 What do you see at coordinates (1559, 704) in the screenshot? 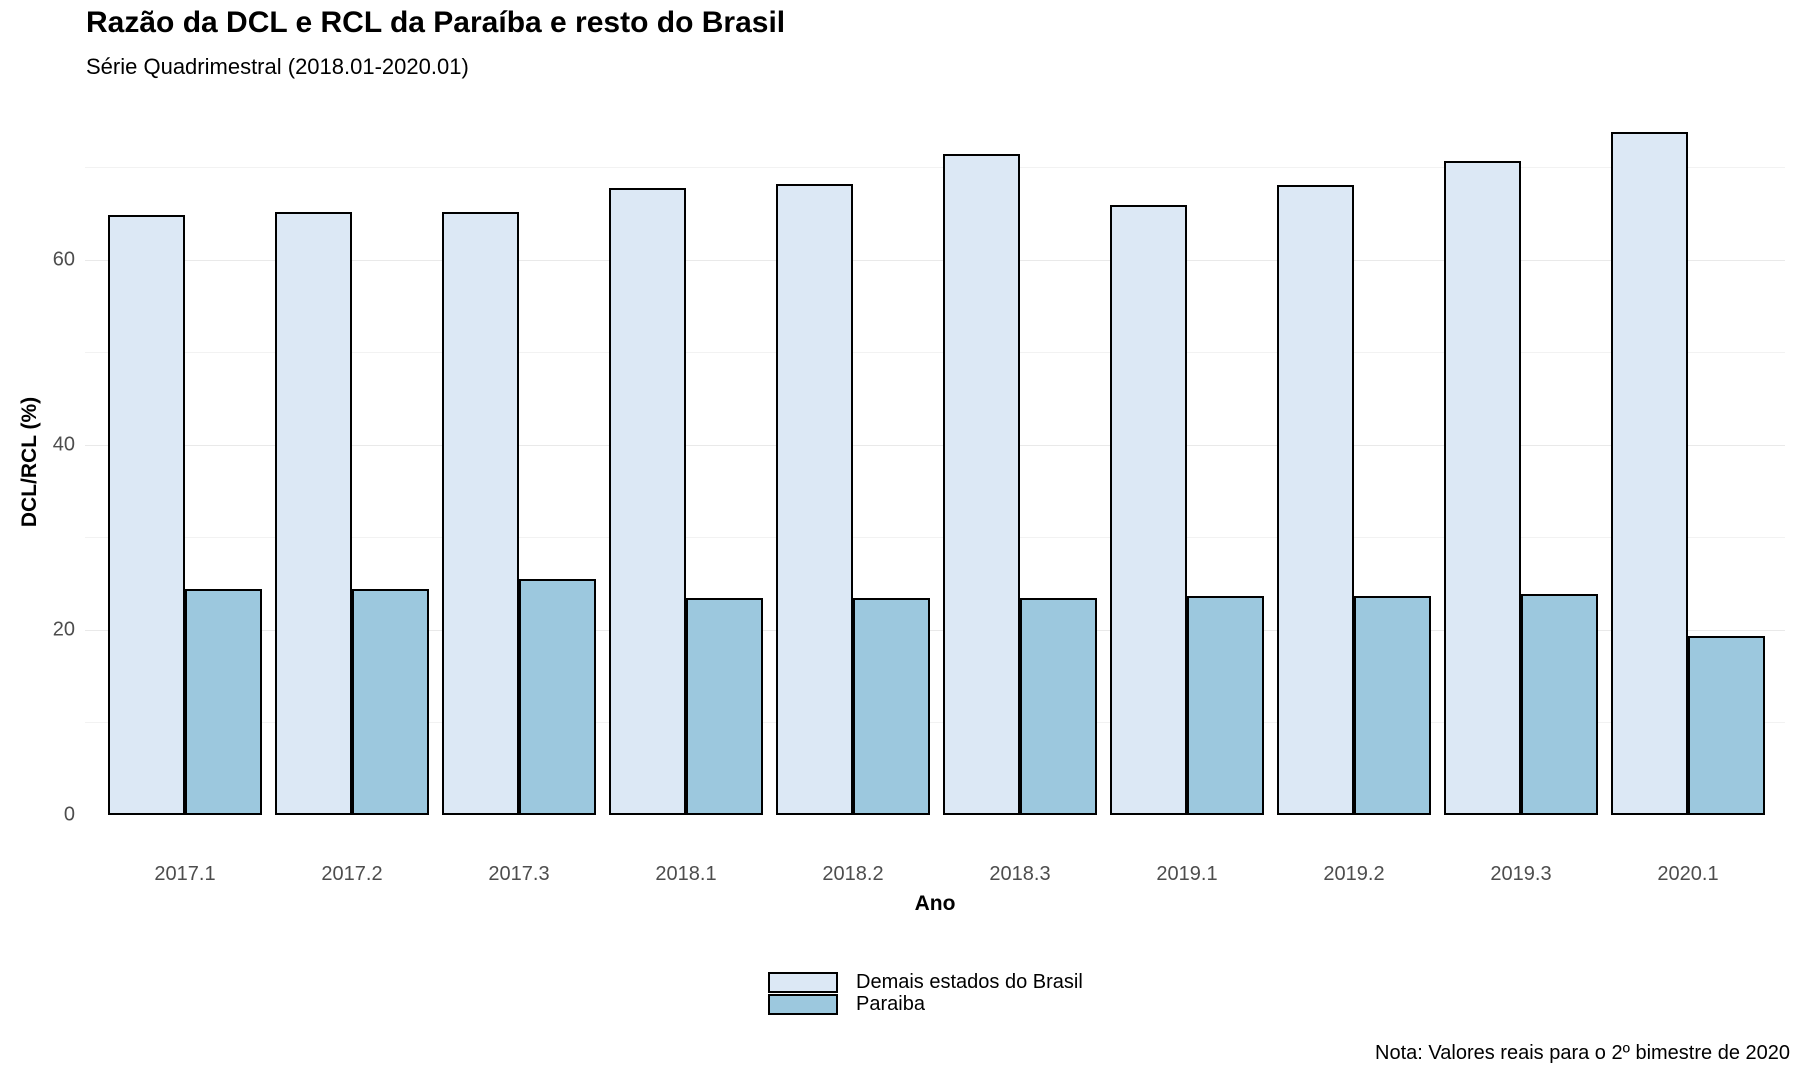
I see `bar-paraiba-2019.3` at bounding box center [1559, 704].